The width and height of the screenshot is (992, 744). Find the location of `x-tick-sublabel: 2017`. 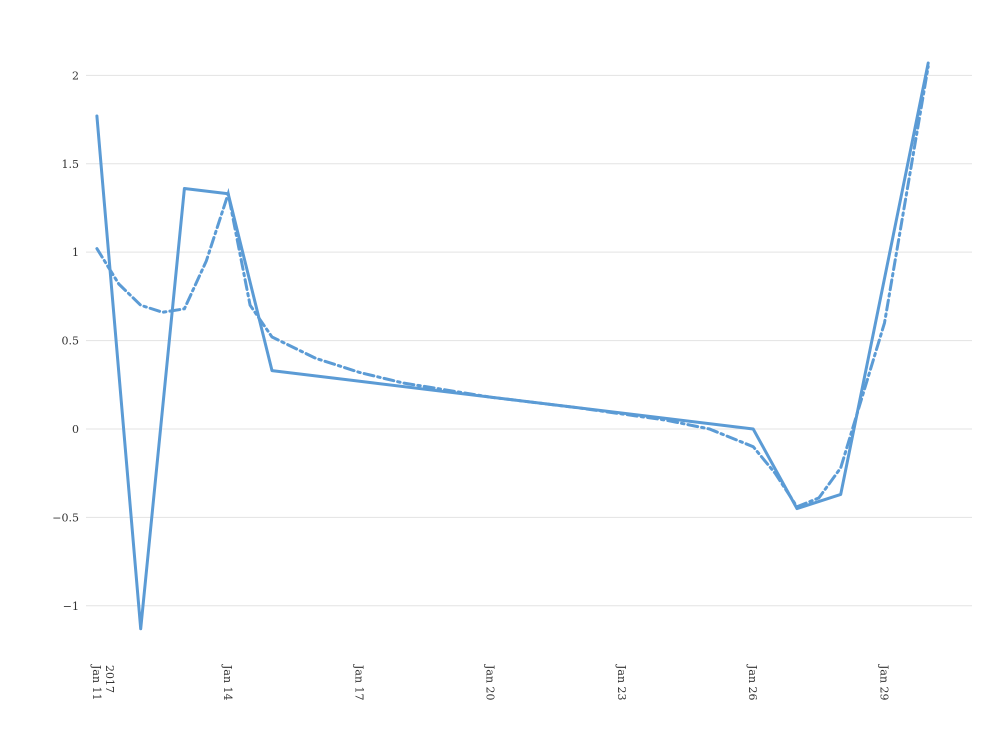

x-tick-sublabel: 2017 is located at coordinates (109, 679).